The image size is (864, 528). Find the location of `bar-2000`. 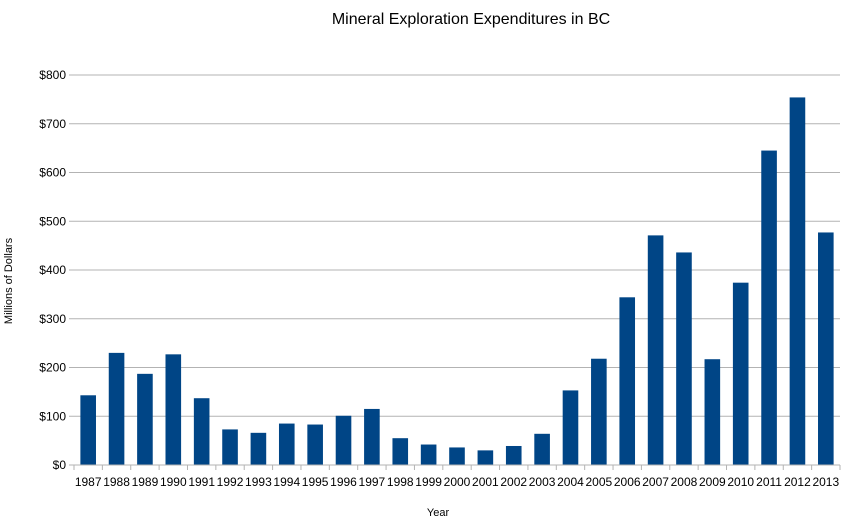

bar-2000 is located at coordinates (457, 456).